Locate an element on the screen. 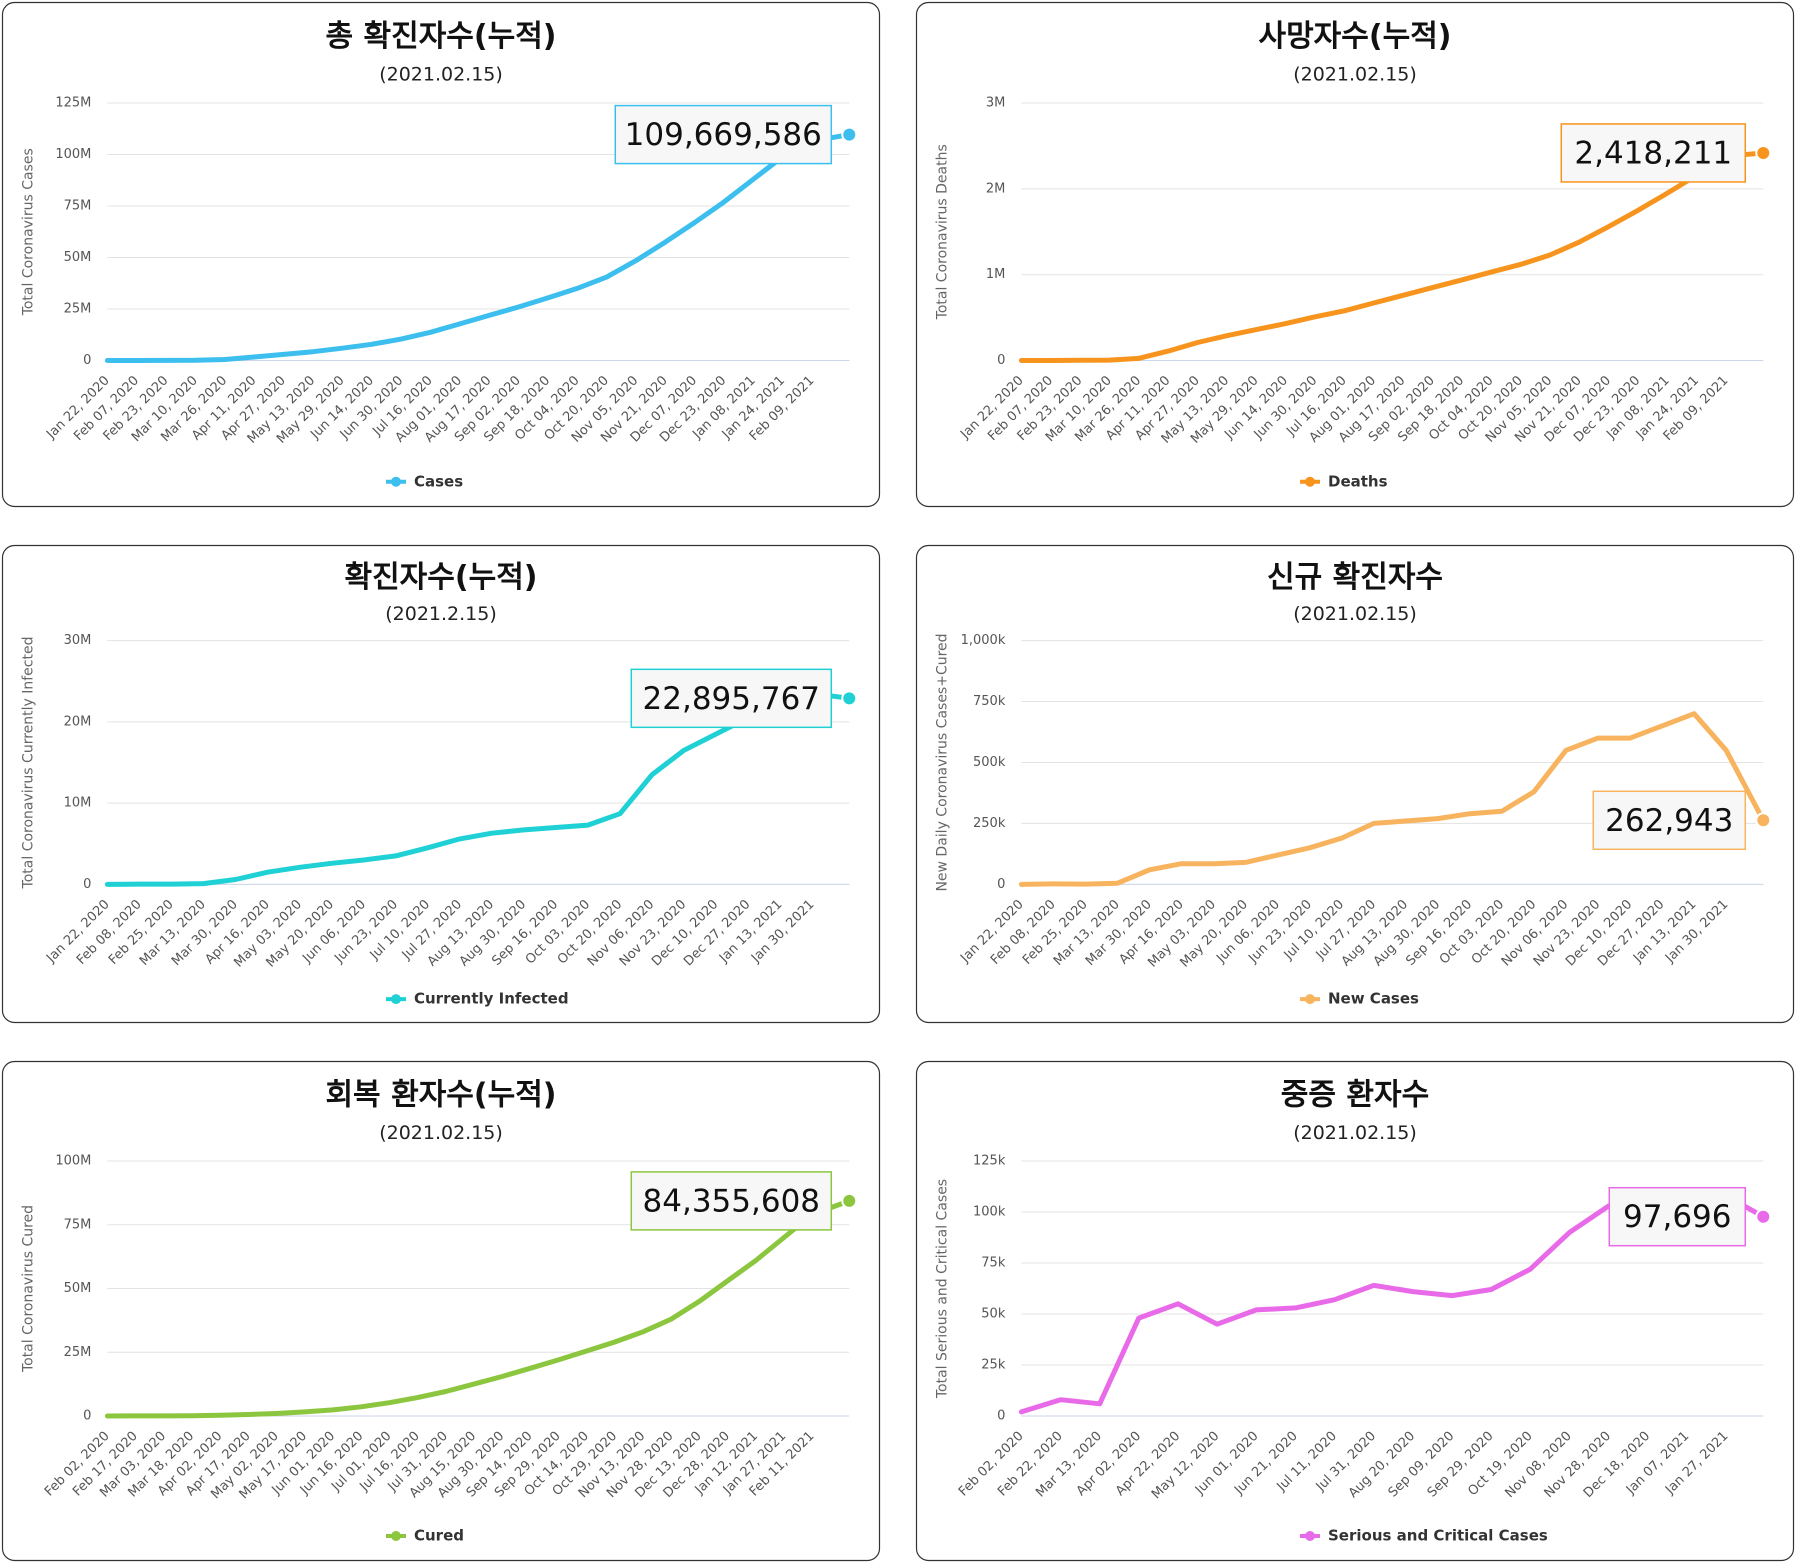 Image resolution: width=1796 pixels, height=1564 pixels. y-tick-label: 25k is located at coordinates (993, 1365).